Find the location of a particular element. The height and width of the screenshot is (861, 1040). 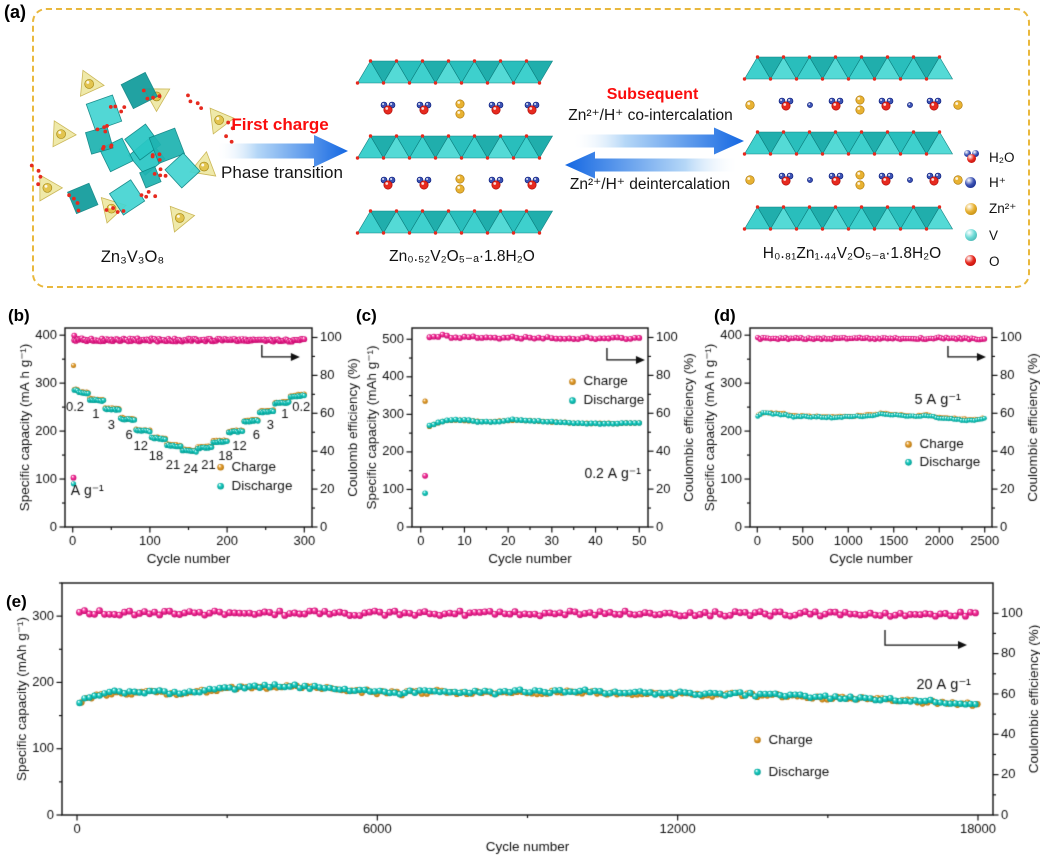

structure-legend-label: H⁺ is located at coordinates (997, 182).